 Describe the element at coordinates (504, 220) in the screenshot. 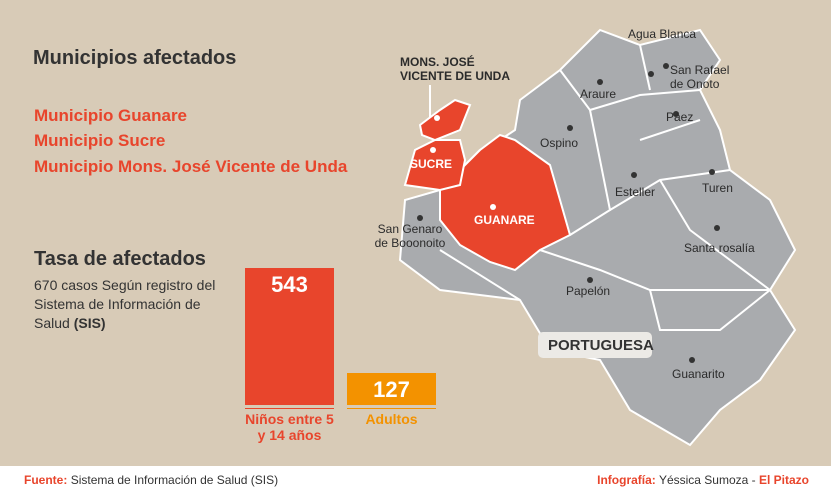

I see `affected-label: GUANARE` at that location.